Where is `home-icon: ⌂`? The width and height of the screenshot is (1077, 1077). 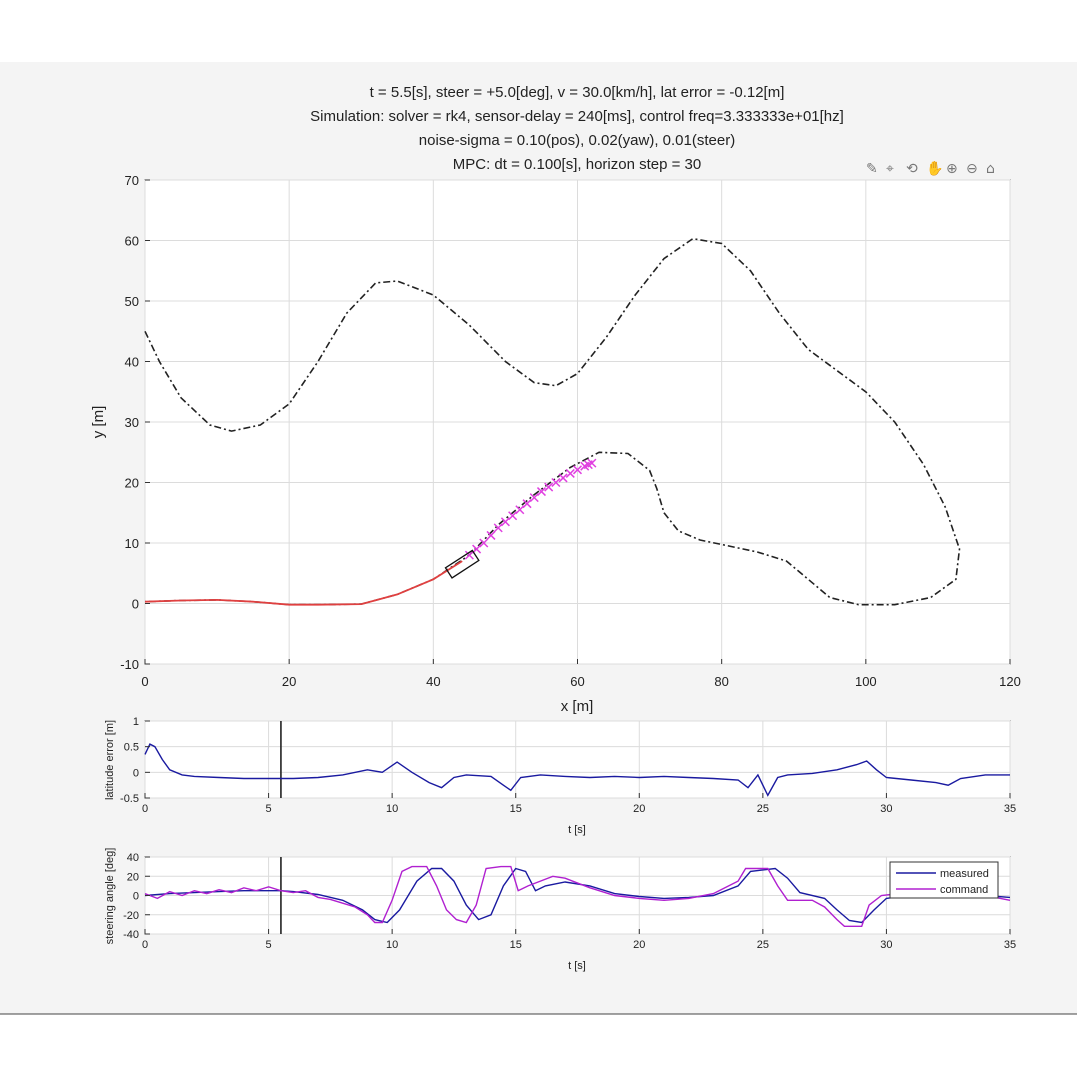 home-icon: ⌂ is located at coordinates (990, 169).